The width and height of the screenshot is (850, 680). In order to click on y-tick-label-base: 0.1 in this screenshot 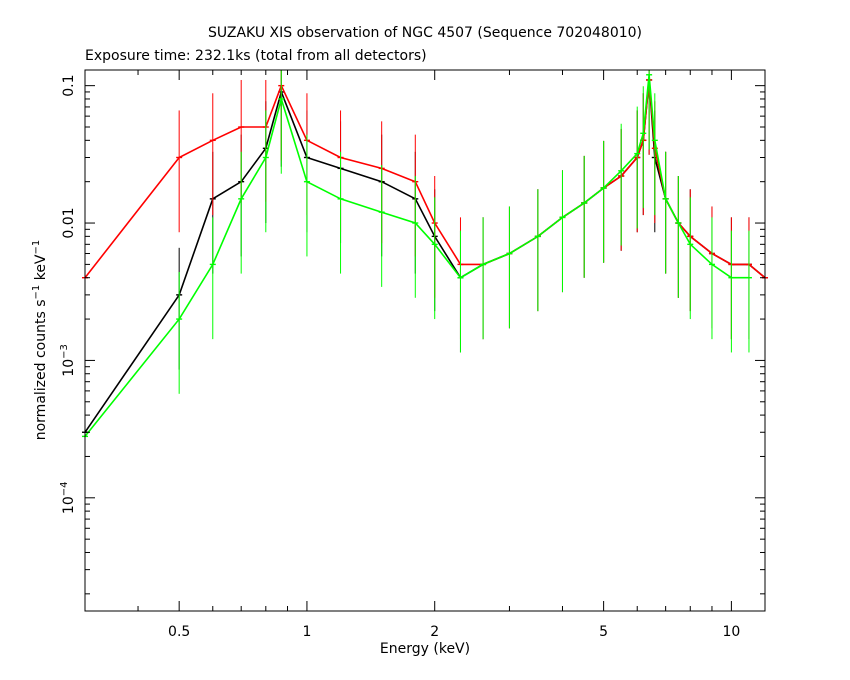, I will do `click(69, 86)`.